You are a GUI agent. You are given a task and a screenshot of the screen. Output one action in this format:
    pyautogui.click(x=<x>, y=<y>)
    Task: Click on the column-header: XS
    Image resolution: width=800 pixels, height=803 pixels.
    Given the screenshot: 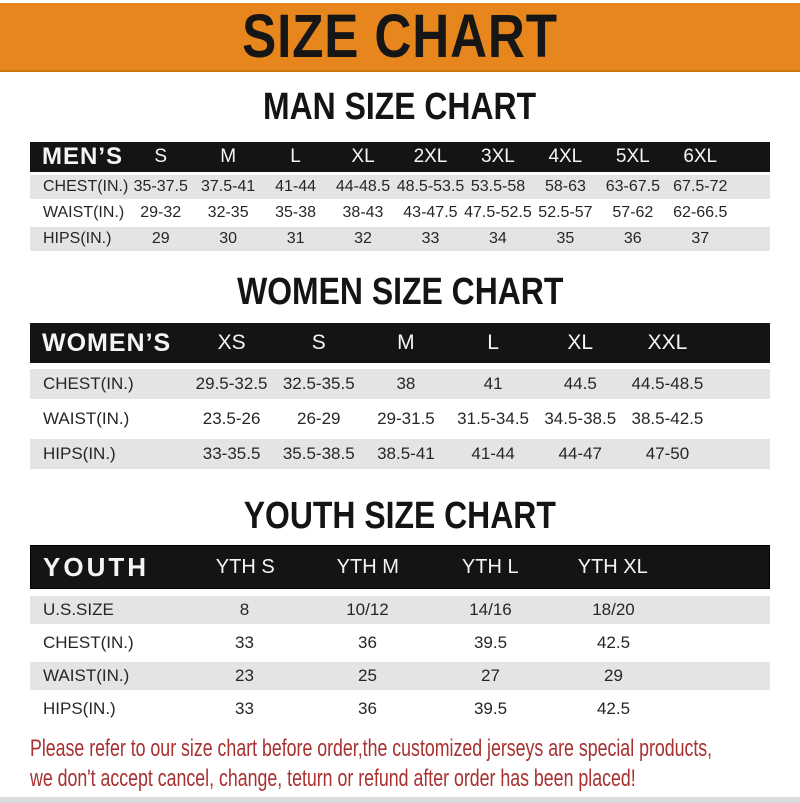 What is the action you would take?
    pyautogui.click(x=231, y=342)
    